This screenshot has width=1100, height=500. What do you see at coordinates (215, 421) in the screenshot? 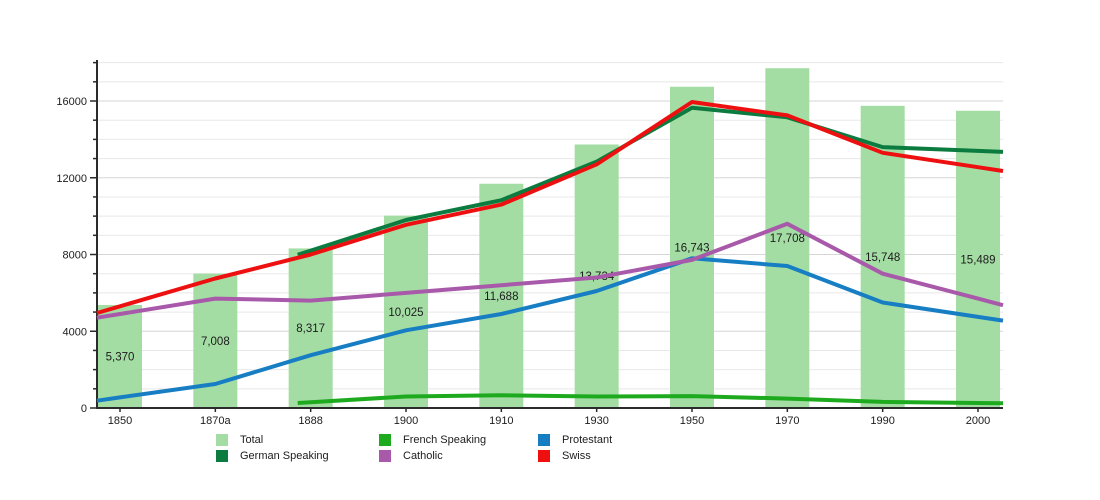
I see `x-tick-label: 1870a` at bounding box center [215, 421].